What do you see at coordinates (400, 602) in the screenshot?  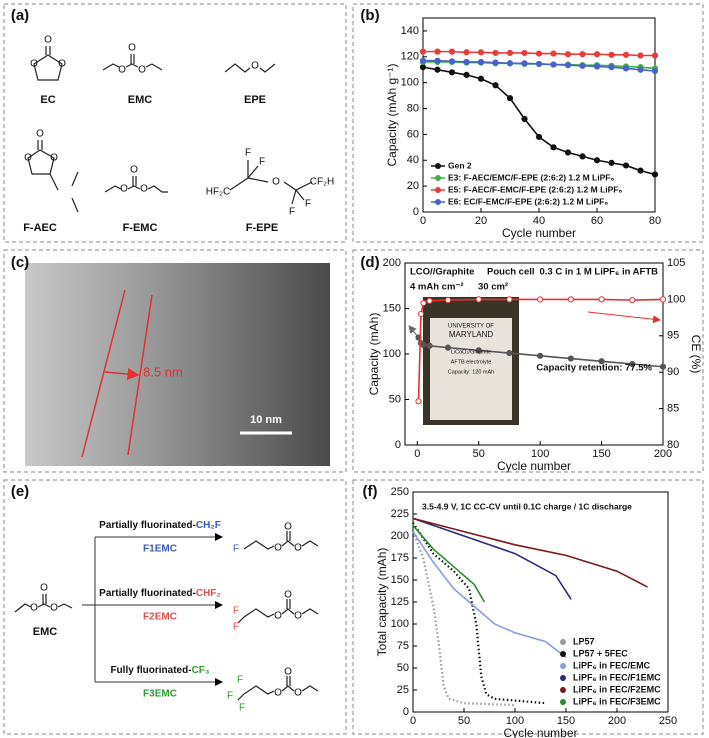 I see `y-tick-label: 125` at bounding box center [400, 602].